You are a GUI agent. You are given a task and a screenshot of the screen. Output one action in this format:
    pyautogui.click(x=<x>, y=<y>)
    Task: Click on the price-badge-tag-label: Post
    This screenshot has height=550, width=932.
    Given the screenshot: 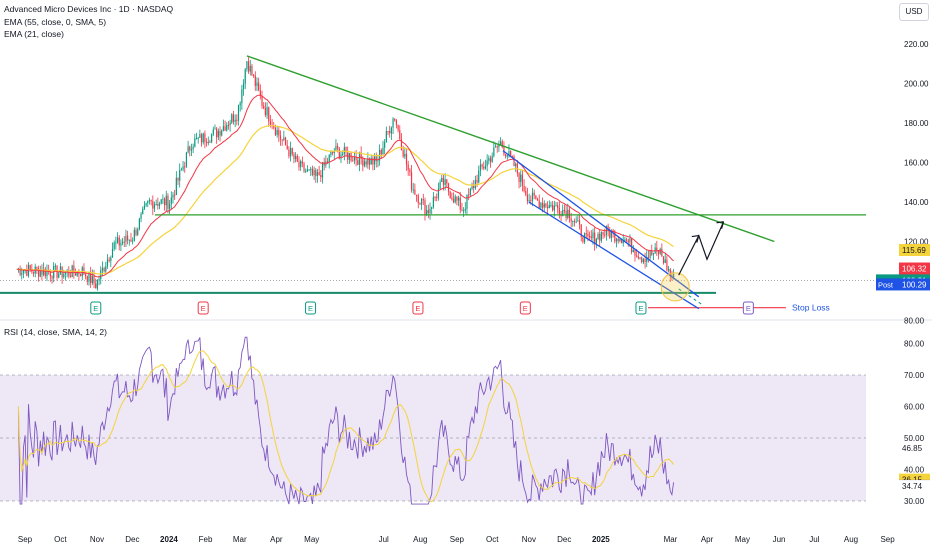 What is the action you would take?
    pyautogui.click(x=886, y=284)
    